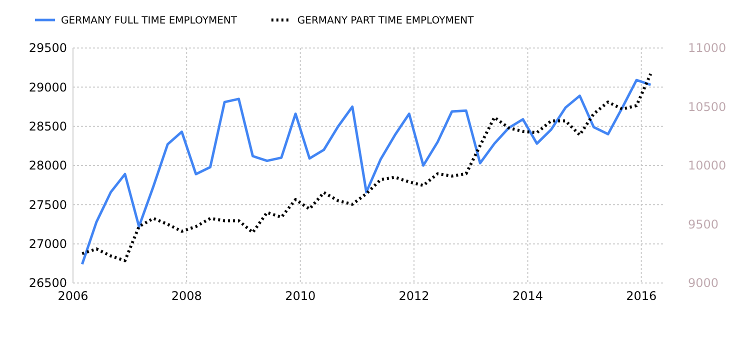 The image size is (752, 340). Describe the element at coordinates (703, 224) in the screenshot. I see `y2-tick-label: 9500` at that location.